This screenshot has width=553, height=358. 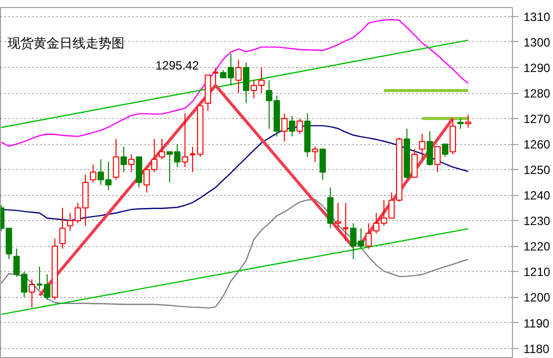 What do you see at coordinates (537, 145) in the screenshot?
I see `y-tick-label: 1260` at bounding box center [537, 145].